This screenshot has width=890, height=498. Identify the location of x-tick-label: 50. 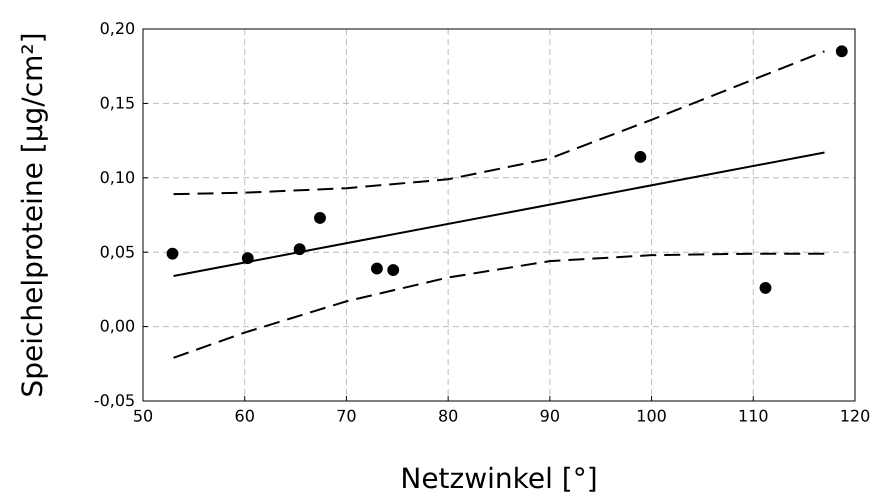
(143, 416).